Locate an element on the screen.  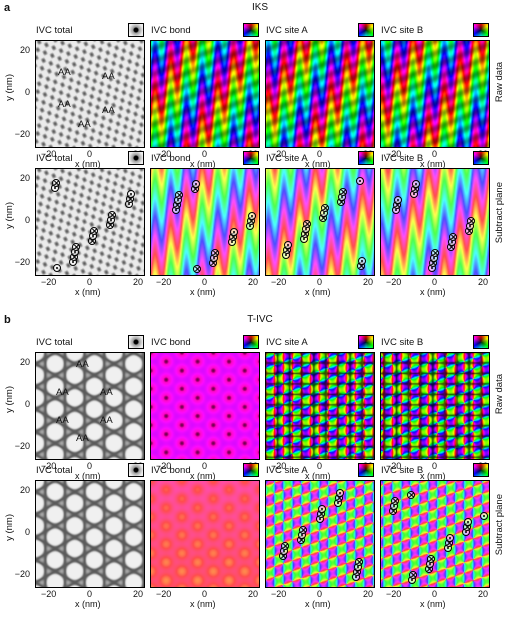
section-title: T-IVC is located at coordinates (260, 319).